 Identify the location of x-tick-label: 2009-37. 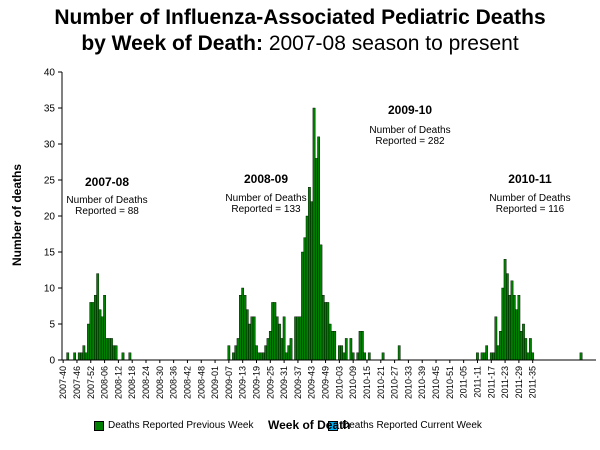
(298, 382).